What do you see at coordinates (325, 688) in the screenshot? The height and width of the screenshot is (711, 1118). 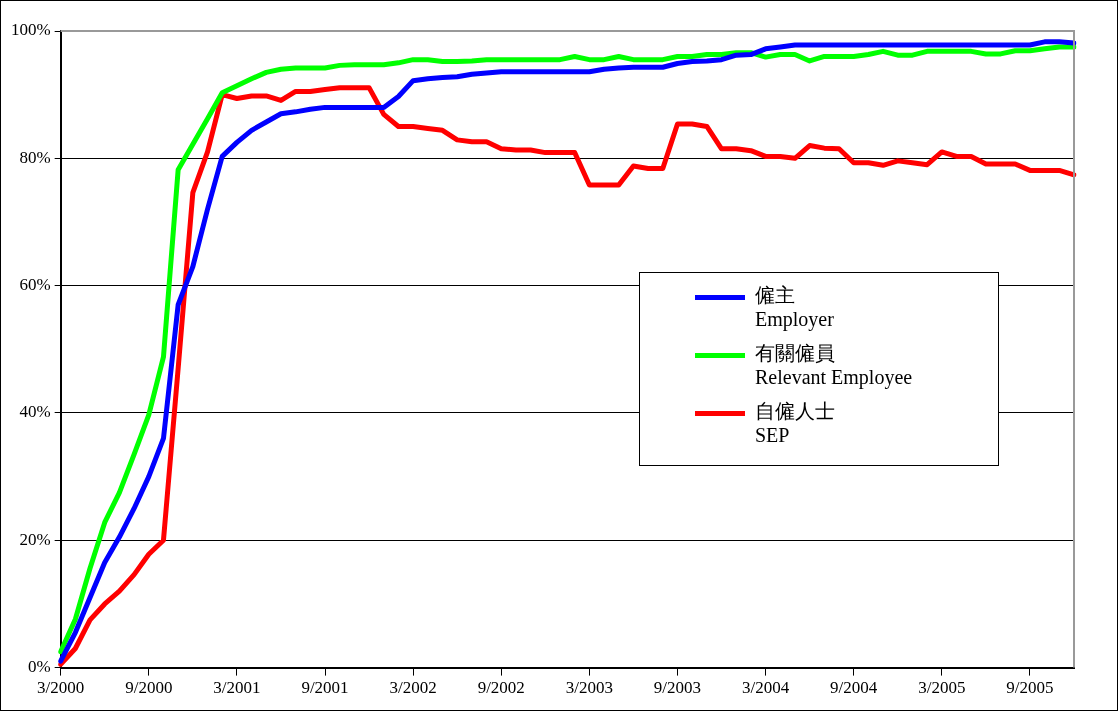 I see `x-tick-label: 9/2001` at bounding box center [325, 688].